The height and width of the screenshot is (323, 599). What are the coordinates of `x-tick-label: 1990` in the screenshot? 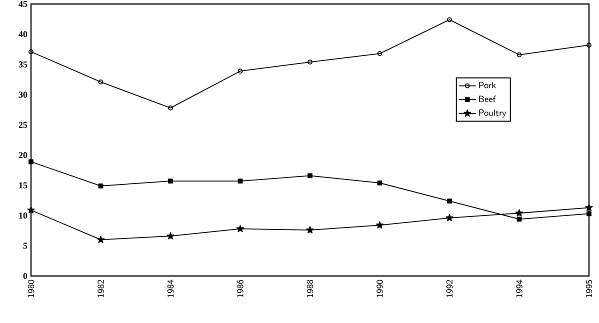 It's located at (379, 289).